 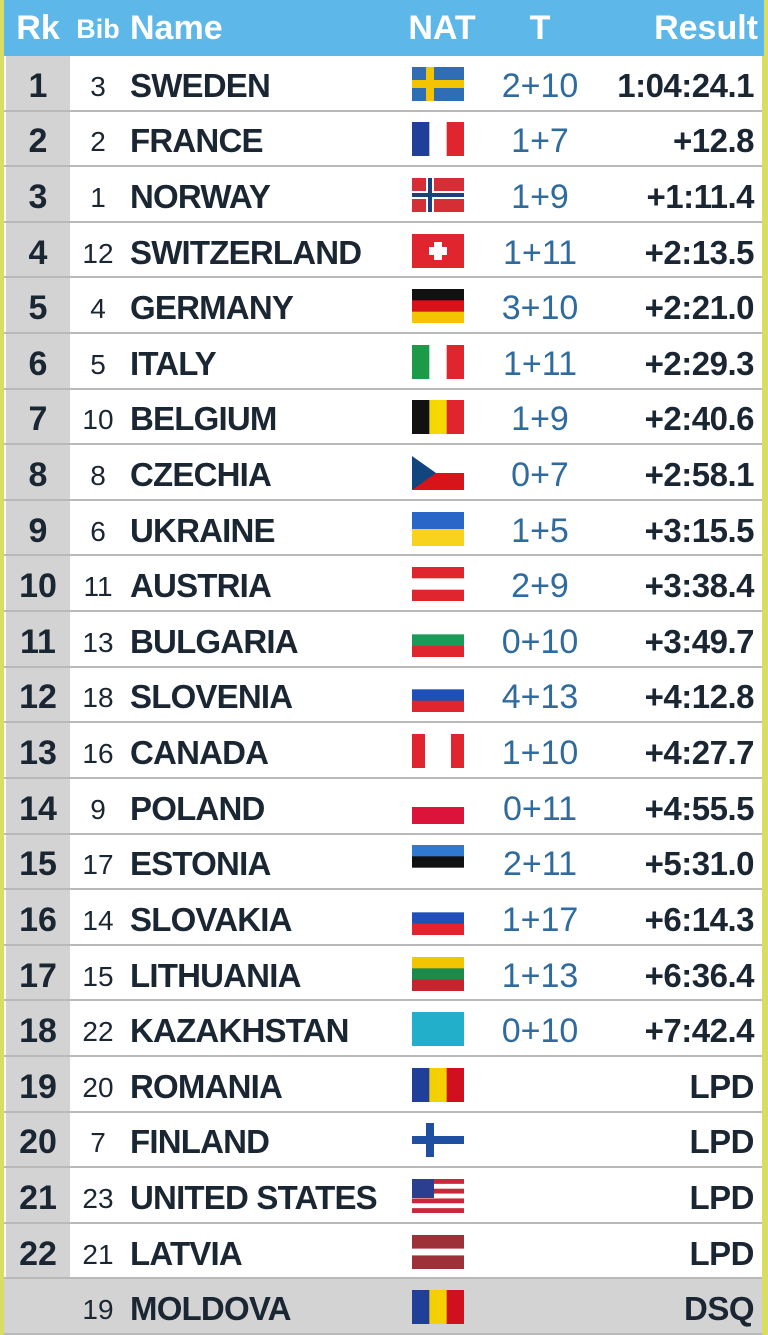 What do you see at coordinates (699, 419) in the screenshot?
I see `result: +2:40.6` at bounding box center [699, 419].